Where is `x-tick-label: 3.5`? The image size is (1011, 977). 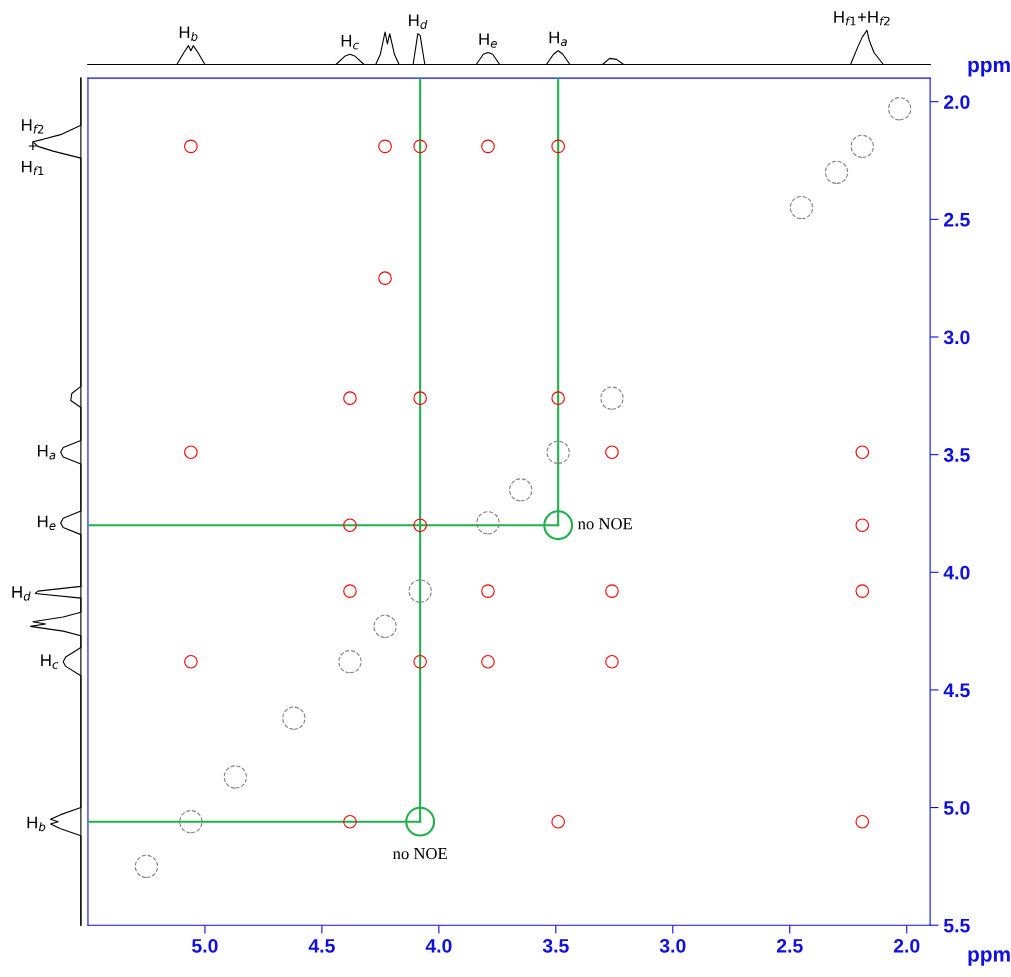
x-tick-label: 3.5 is located at coordinates (555, 945).